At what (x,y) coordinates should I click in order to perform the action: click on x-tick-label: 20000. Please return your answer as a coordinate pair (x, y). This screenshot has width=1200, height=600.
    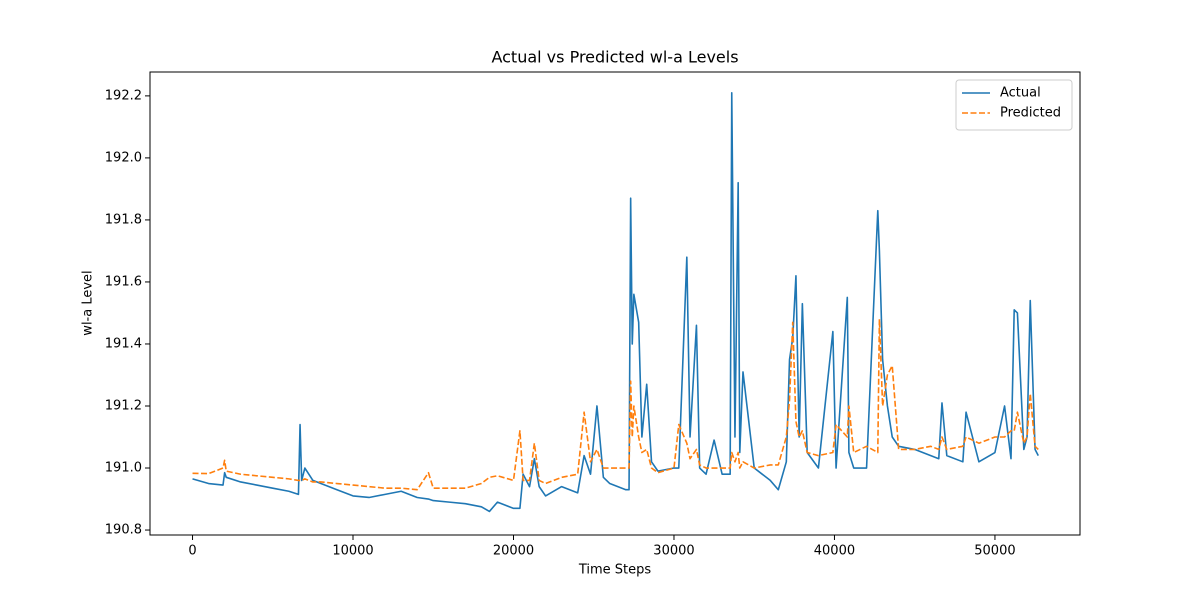
    Looking at the image, I should click on (513, 551).